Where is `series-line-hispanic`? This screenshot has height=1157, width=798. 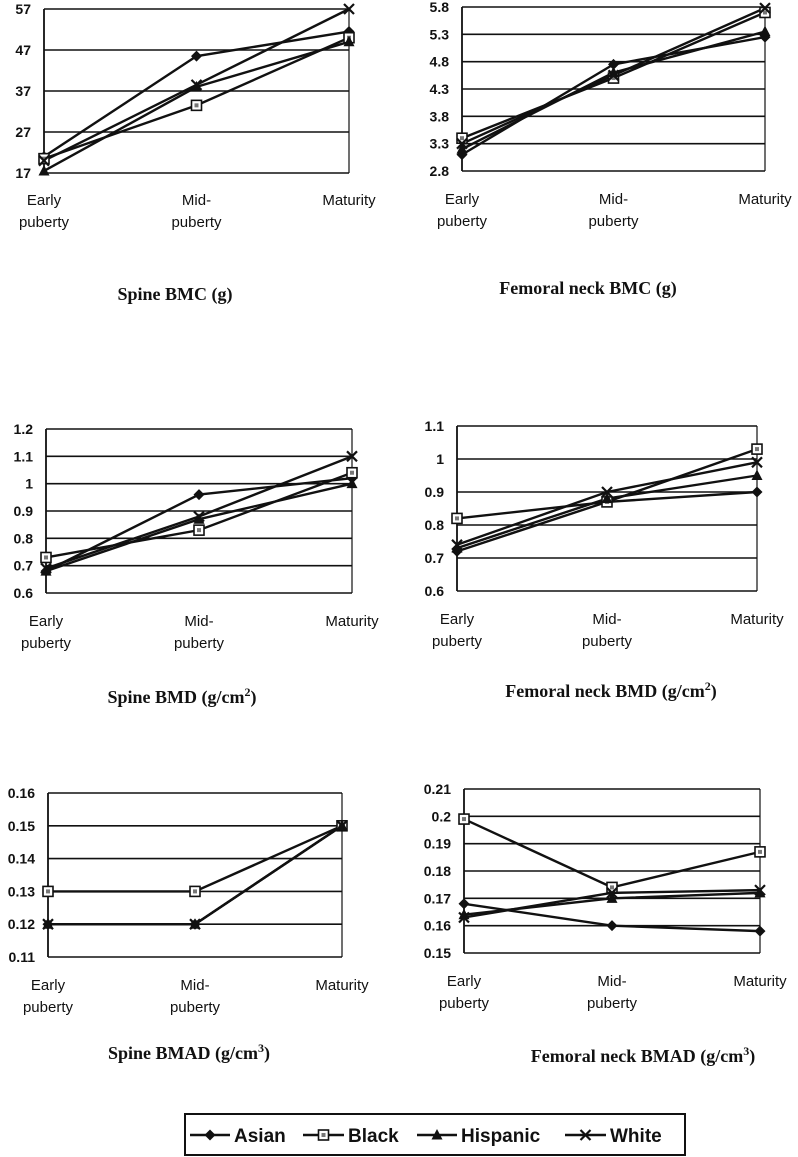
series-line-hispanic is located at coordinates (195, 875).